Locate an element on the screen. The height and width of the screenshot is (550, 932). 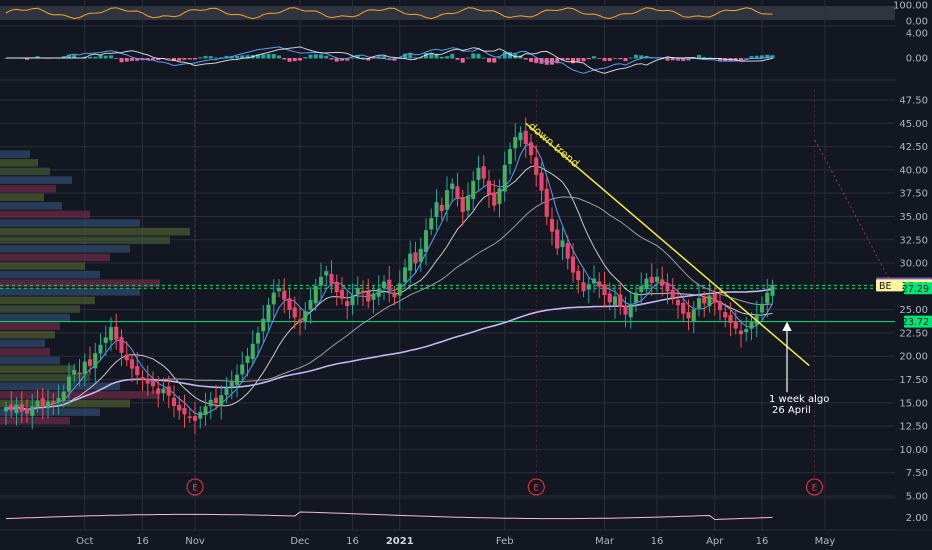
price-tick-label: 5.00 is located at coordinates (917, 497).